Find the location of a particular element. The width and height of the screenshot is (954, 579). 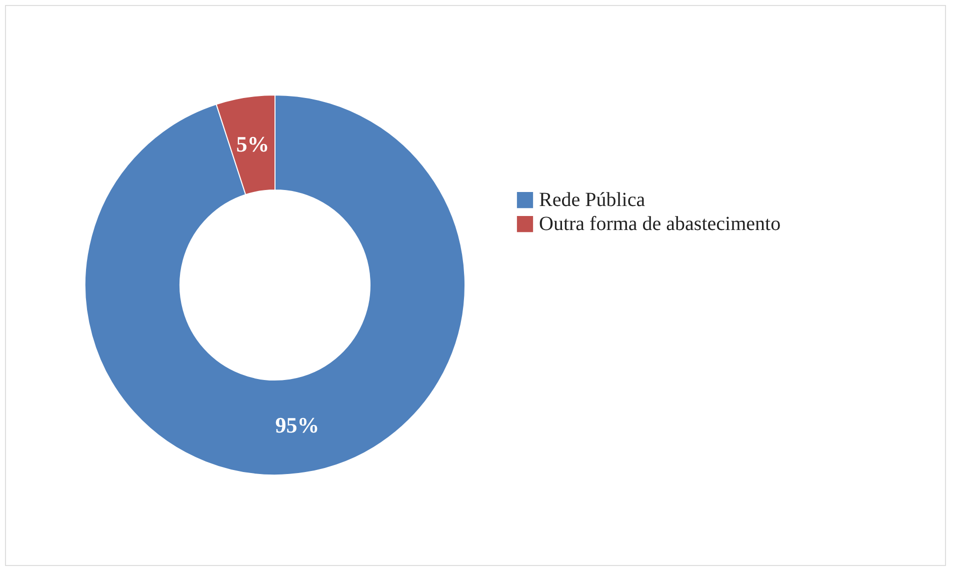

legend-label: Outra forma de abastecimento is located at coordinates (660, 224).